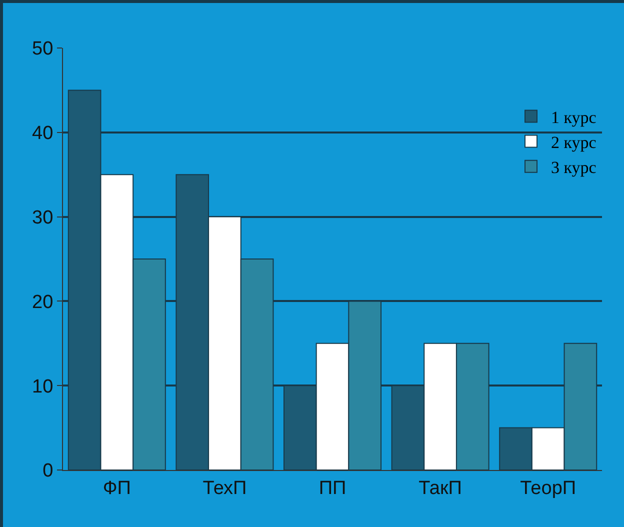  What do you see at coordinates (43, 217) in the screenshot?
I see `y-tick-label: 30` at bounding box center [43, 217].